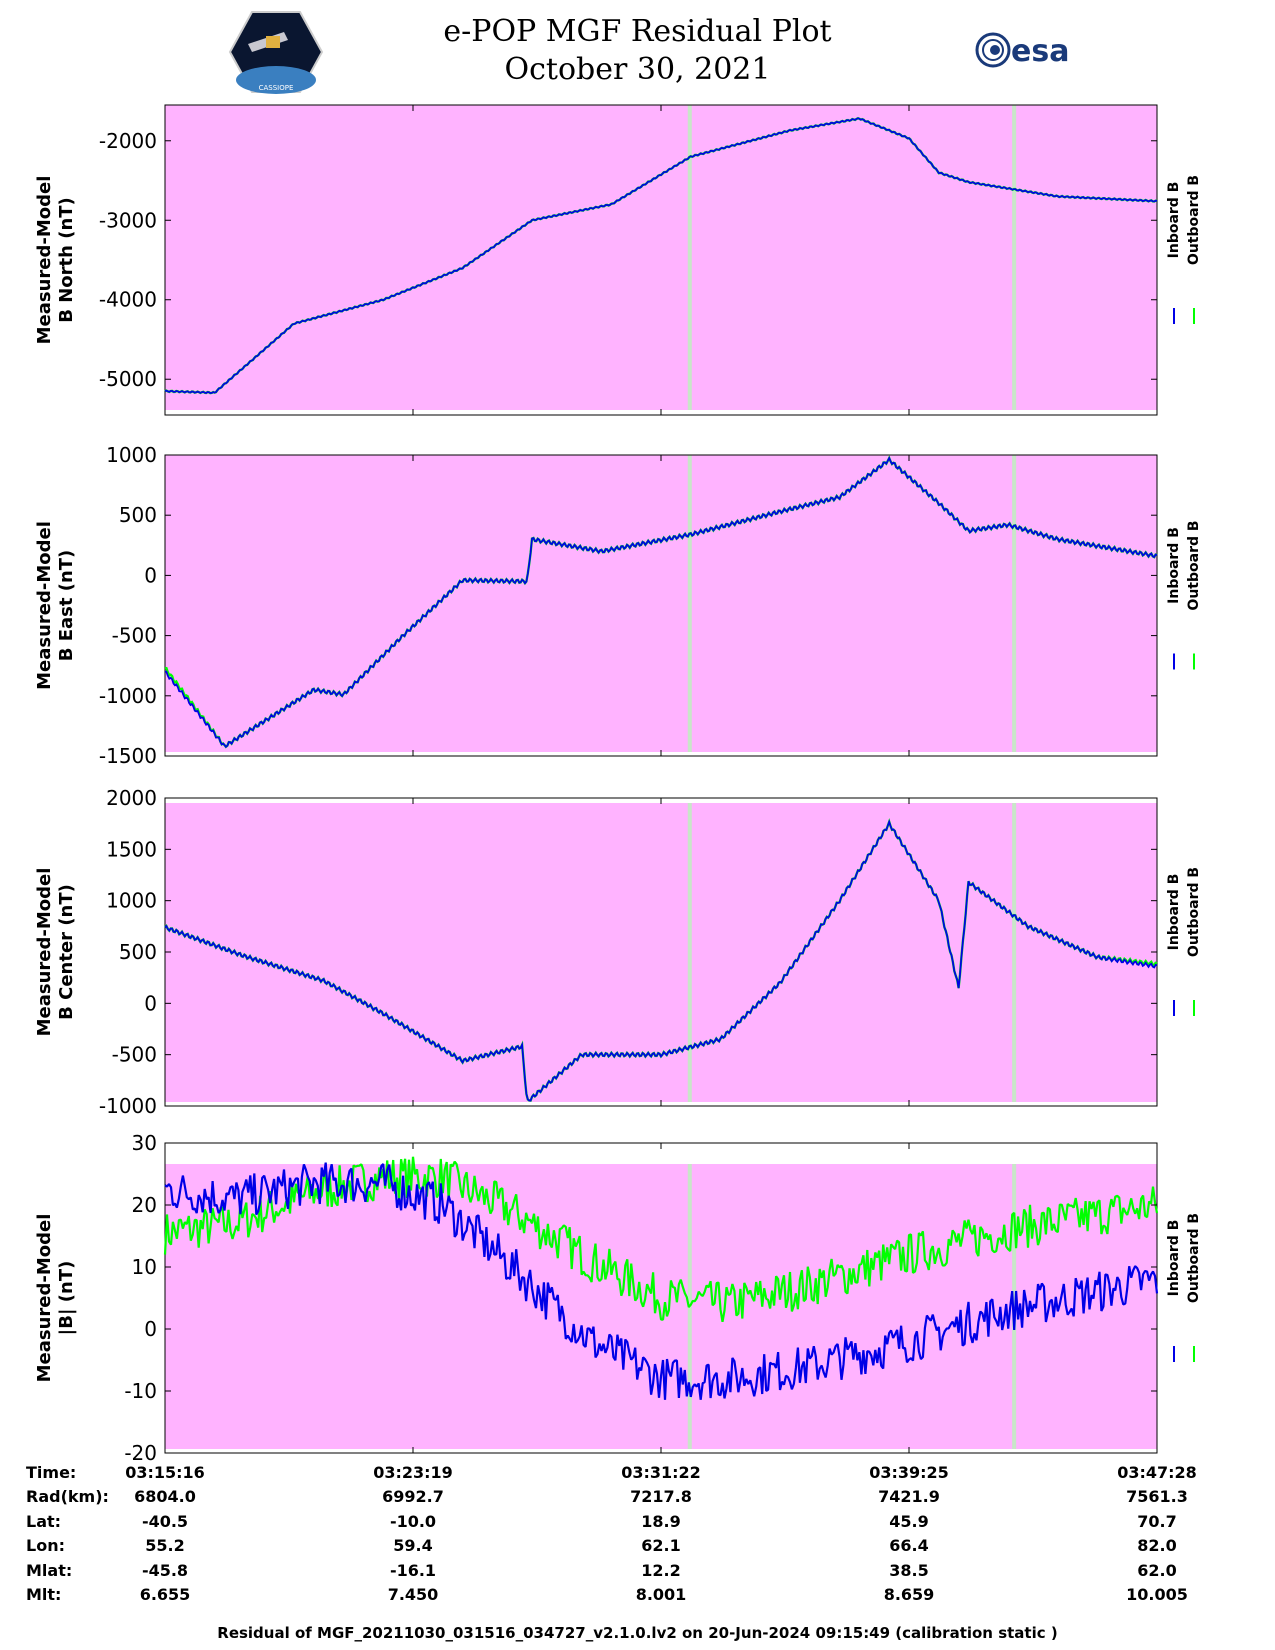 This screenshot has height=1650, width=1275. Describe the element at coordinates (128, 220) in the screenshot. I see `y-tick-label-1-2: -3000` at that location.